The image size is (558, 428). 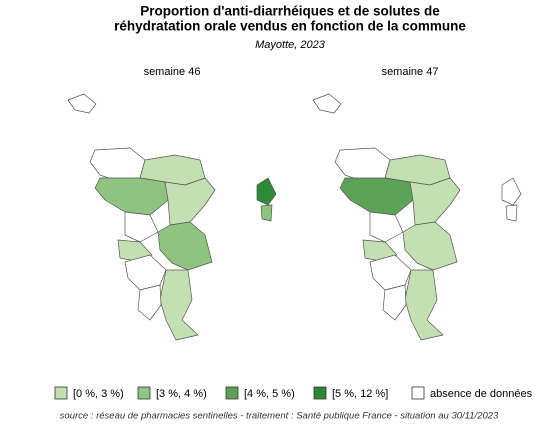 What do you see at coordinates (481, 394) in the screenshot?
I see `legend-label: absence de données` at bounding box center [481, 394].